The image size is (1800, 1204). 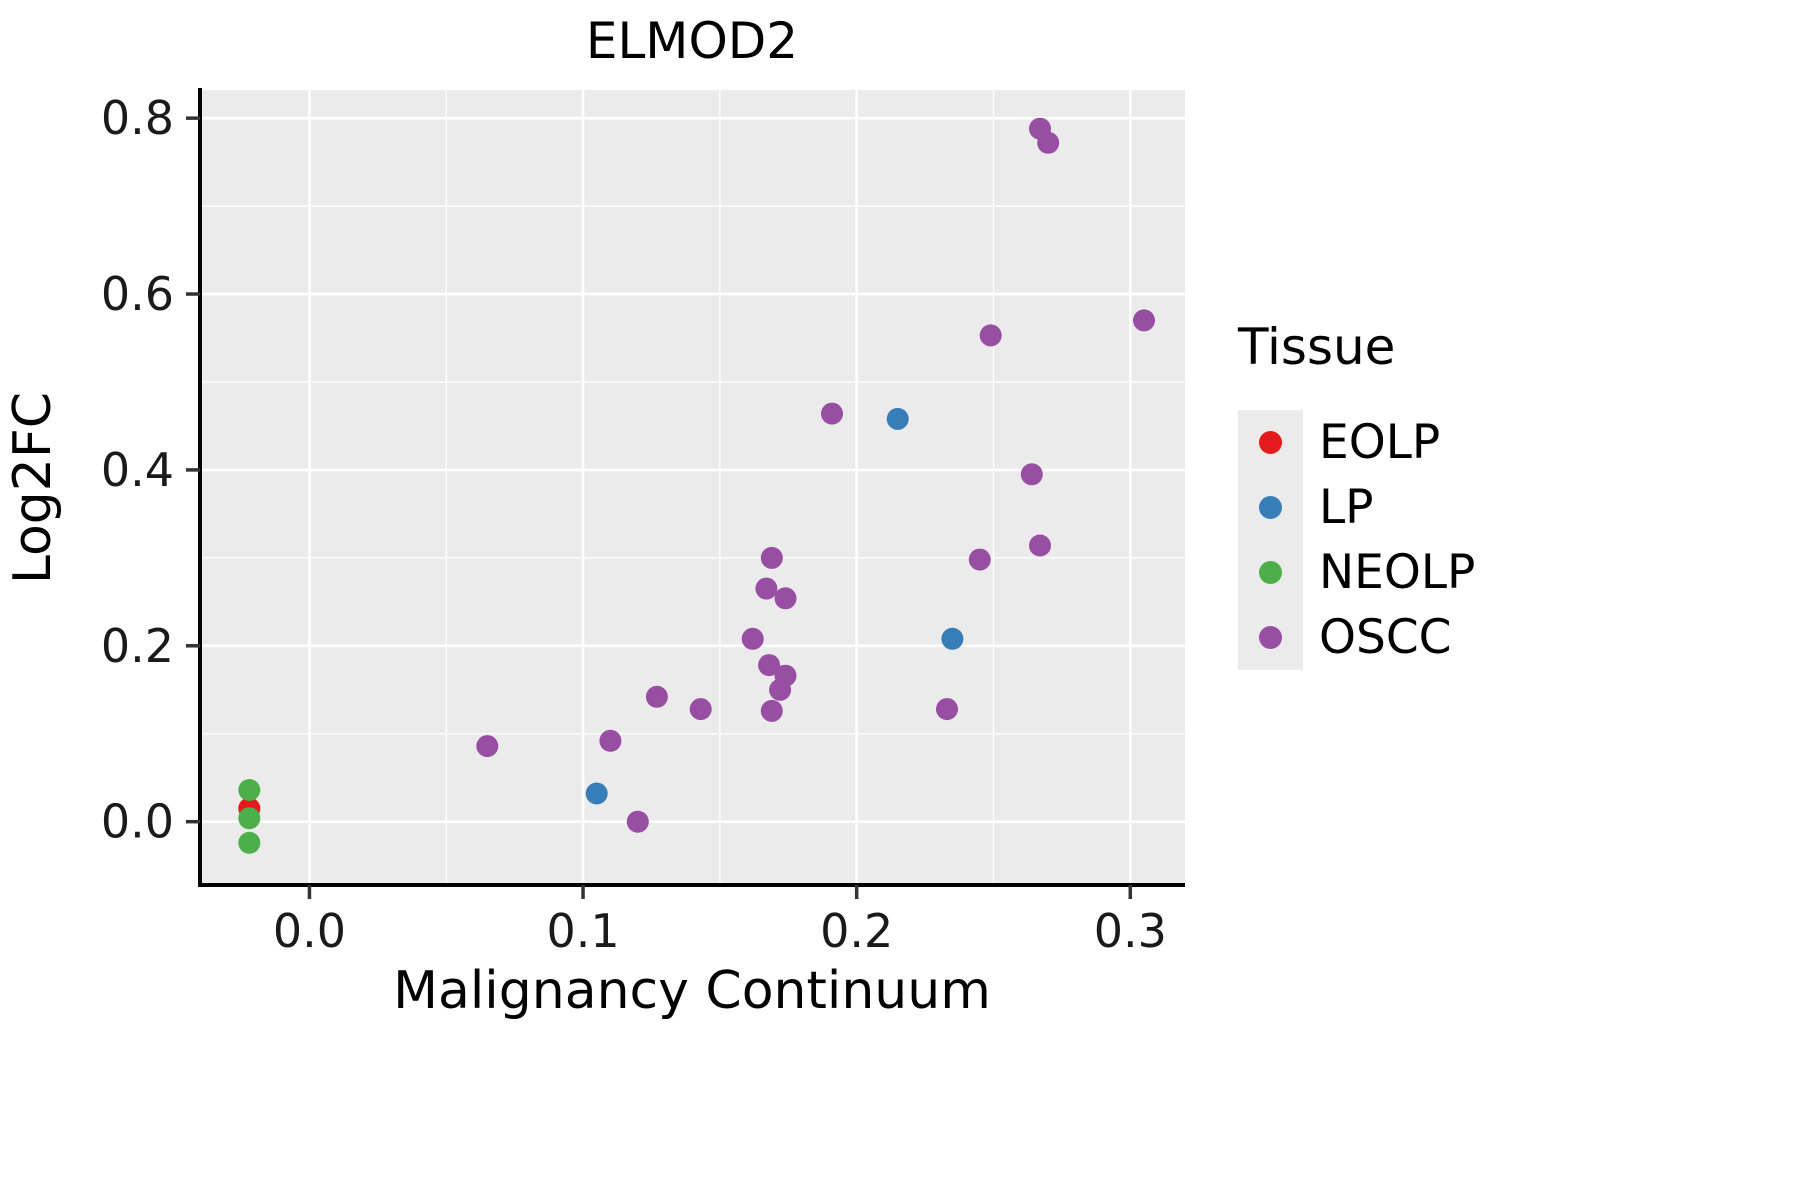 I want to click on x-tick-label: 0.0, so click(x=309, y=931).